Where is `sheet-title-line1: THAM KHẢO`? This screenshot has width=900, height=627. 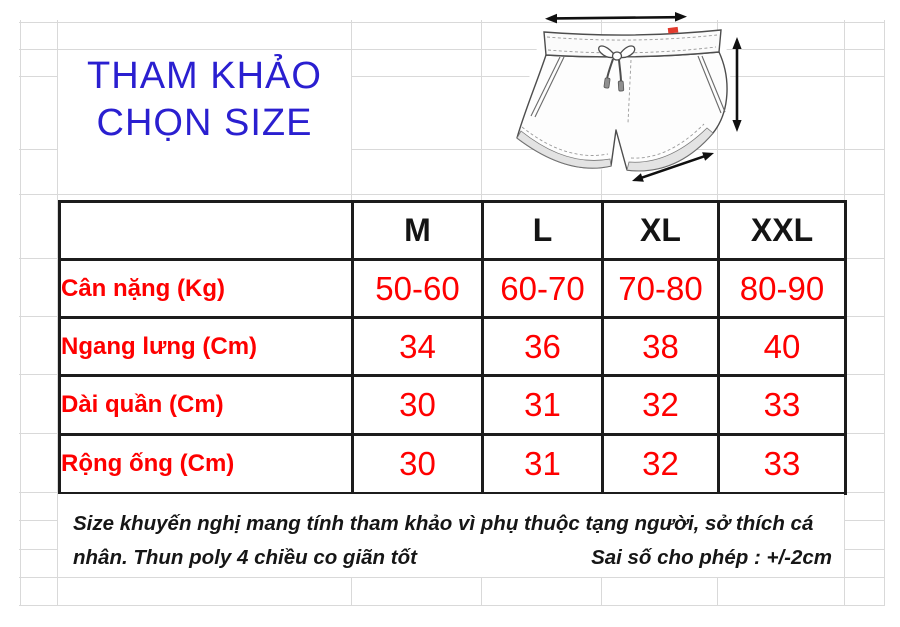
sheet-title-line1: THAM KHẢO is located at coordinates (204, 76).